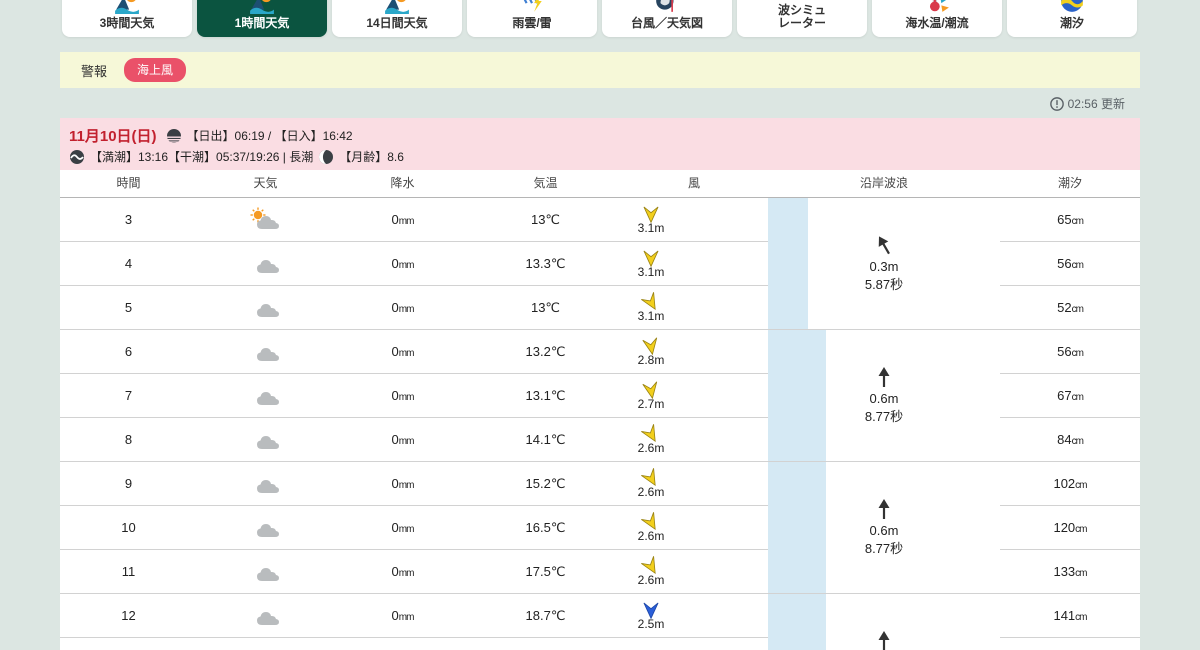 This screenshot has height=650, width=1200. I want to click on tide-cell: 67cm, so click(1070, 396).